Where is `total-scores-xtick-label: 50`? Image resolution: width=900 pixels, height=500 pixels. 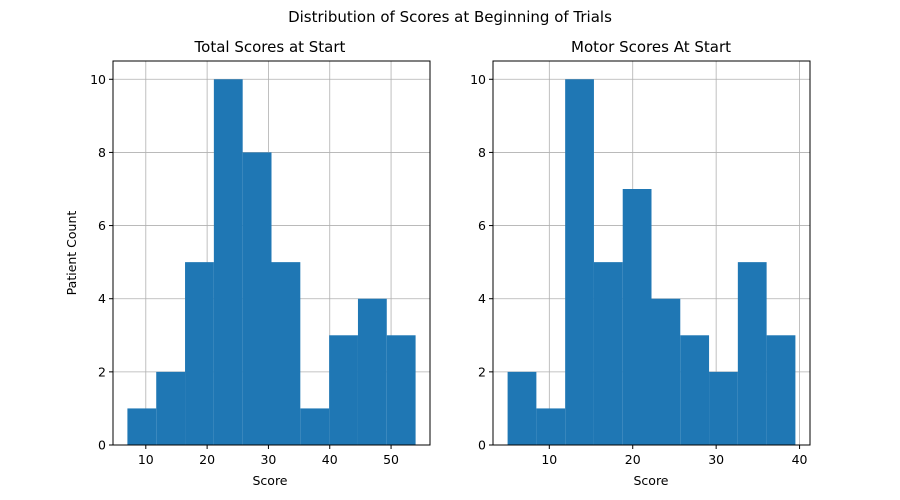
total-scores-xtick-label: 50 is located at coordinates (391, 459).